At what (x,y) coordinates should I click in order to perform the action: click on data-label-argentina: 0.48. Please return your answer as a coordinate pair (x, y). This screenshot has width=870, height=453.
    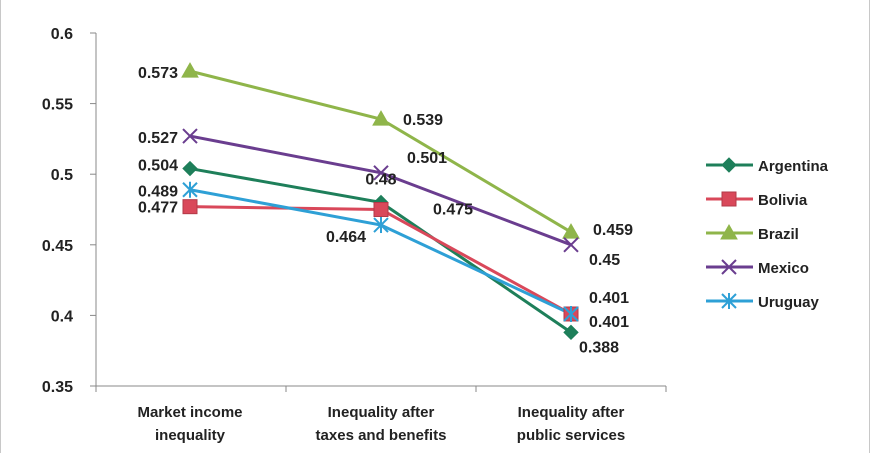
    Looking at the image, I should click on (380, 179).